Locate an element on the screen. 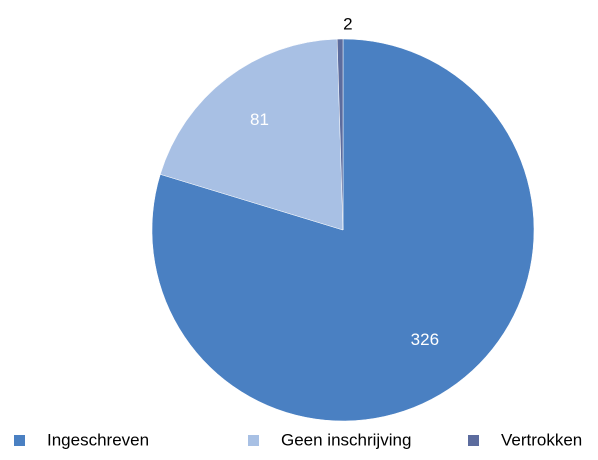 The height and width of the screenshot is (460, 598). legend-label: Ingeschreven is located at coordinates (98, 439).